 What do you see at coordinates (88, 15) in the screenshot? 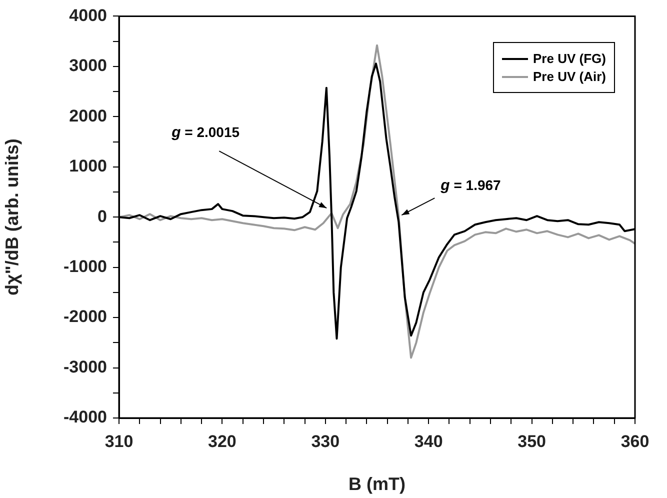
I see `y-tick-label: 4000` at bounding box center [88, 15].